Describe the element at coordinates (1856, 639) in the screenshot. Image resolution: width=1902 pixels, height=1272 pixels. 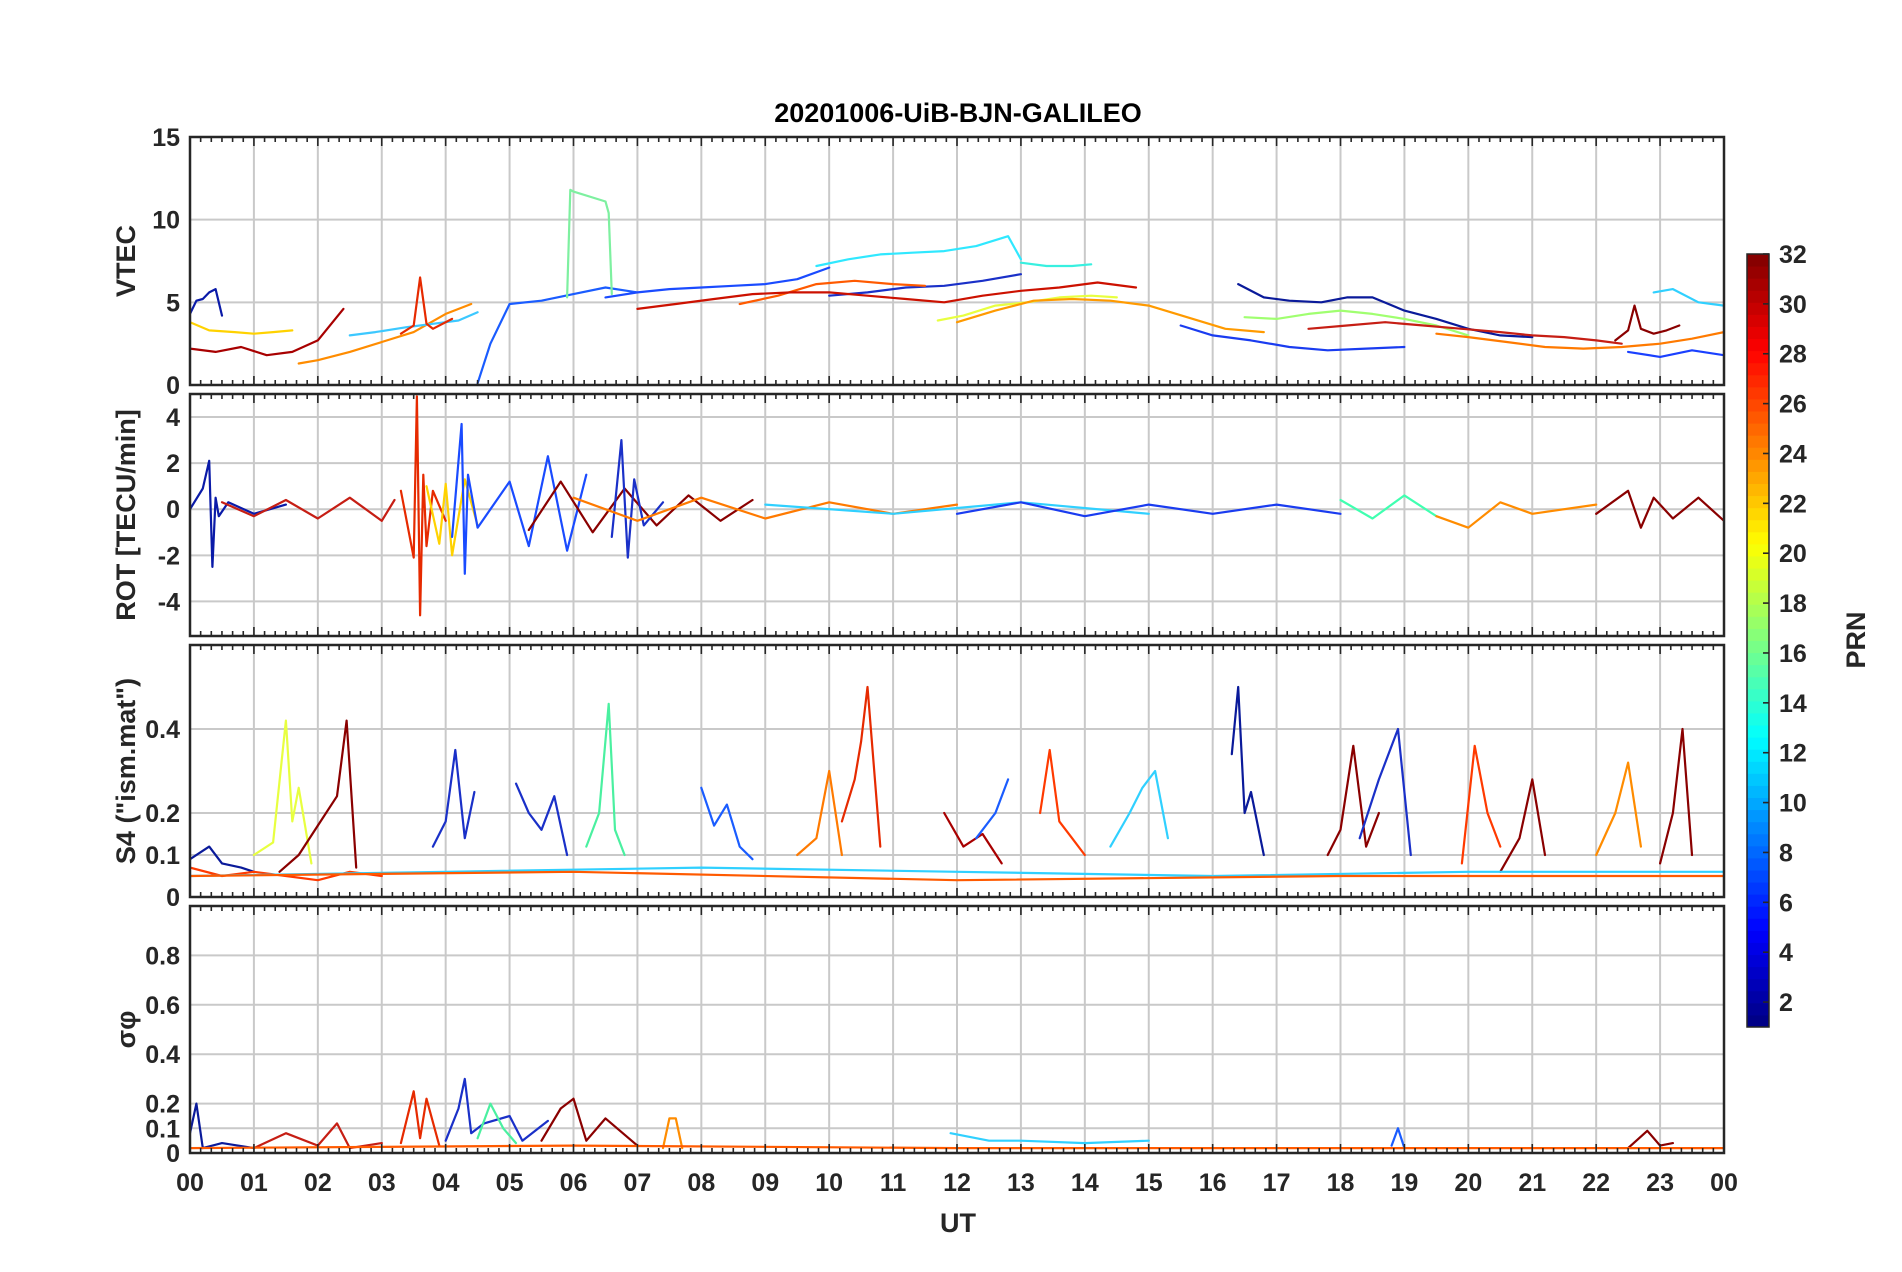
I see `colorbar-label: PRN` at that location.